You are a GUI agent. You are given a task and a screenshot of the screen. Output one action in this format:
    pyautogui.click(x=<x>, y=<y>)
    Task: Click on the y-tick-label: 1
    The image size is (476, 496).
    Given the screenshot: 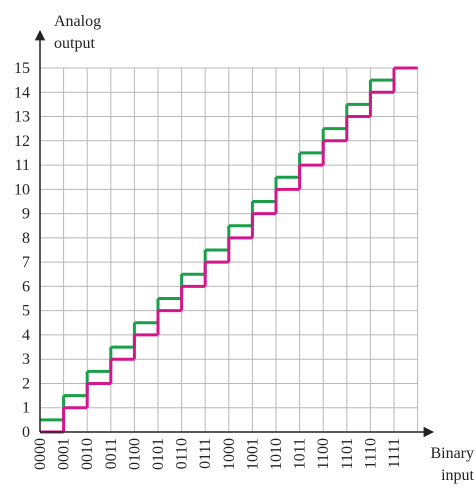 What is the action you would take?
    pyautogui.click(x=26, y=408)
    